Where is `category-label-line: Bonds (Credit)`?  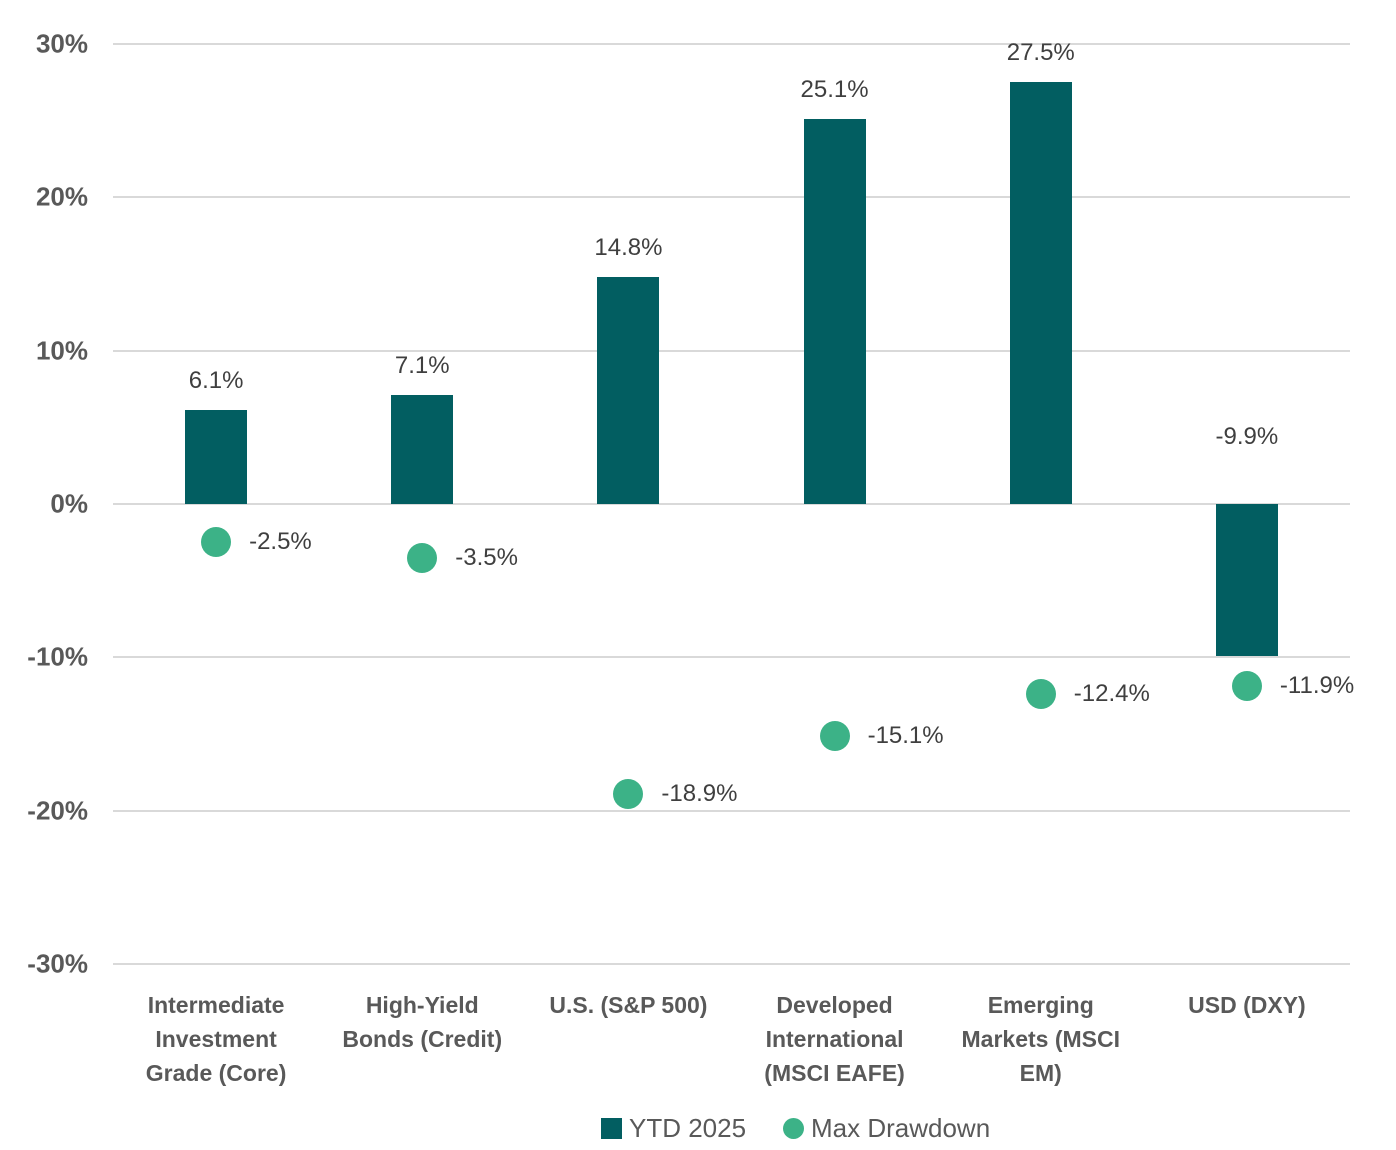 category-label-line: Bonds (Credit) is located at coordinates (422, 1039).